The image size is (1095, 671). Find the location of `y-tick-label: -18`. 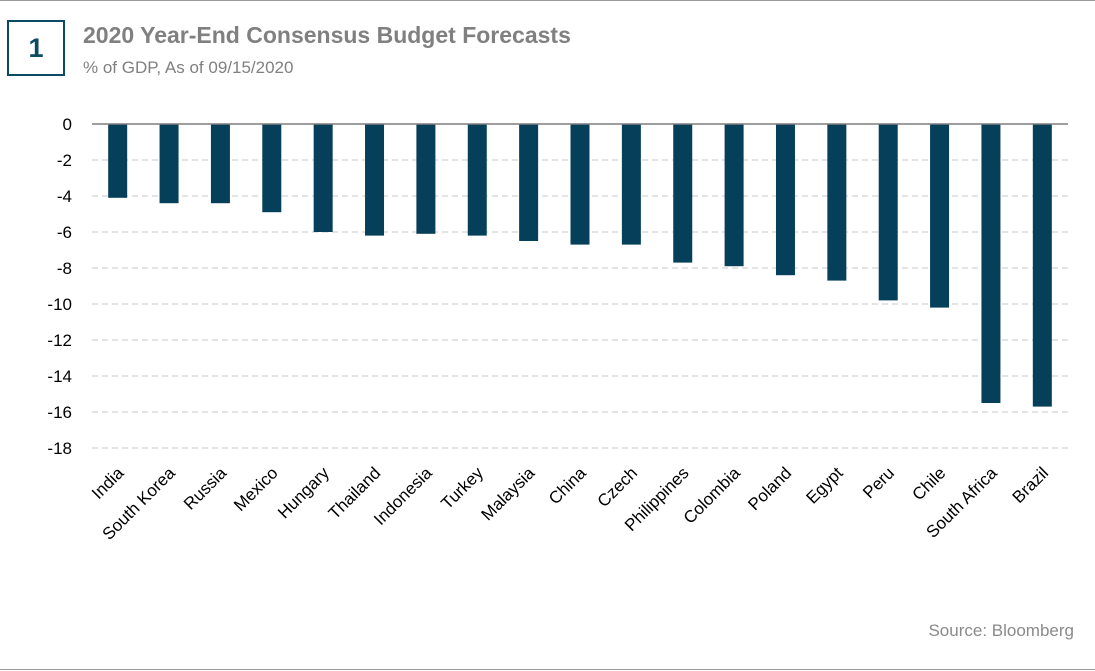

y-tick-label: -18 is located at coordinates (59, 448).